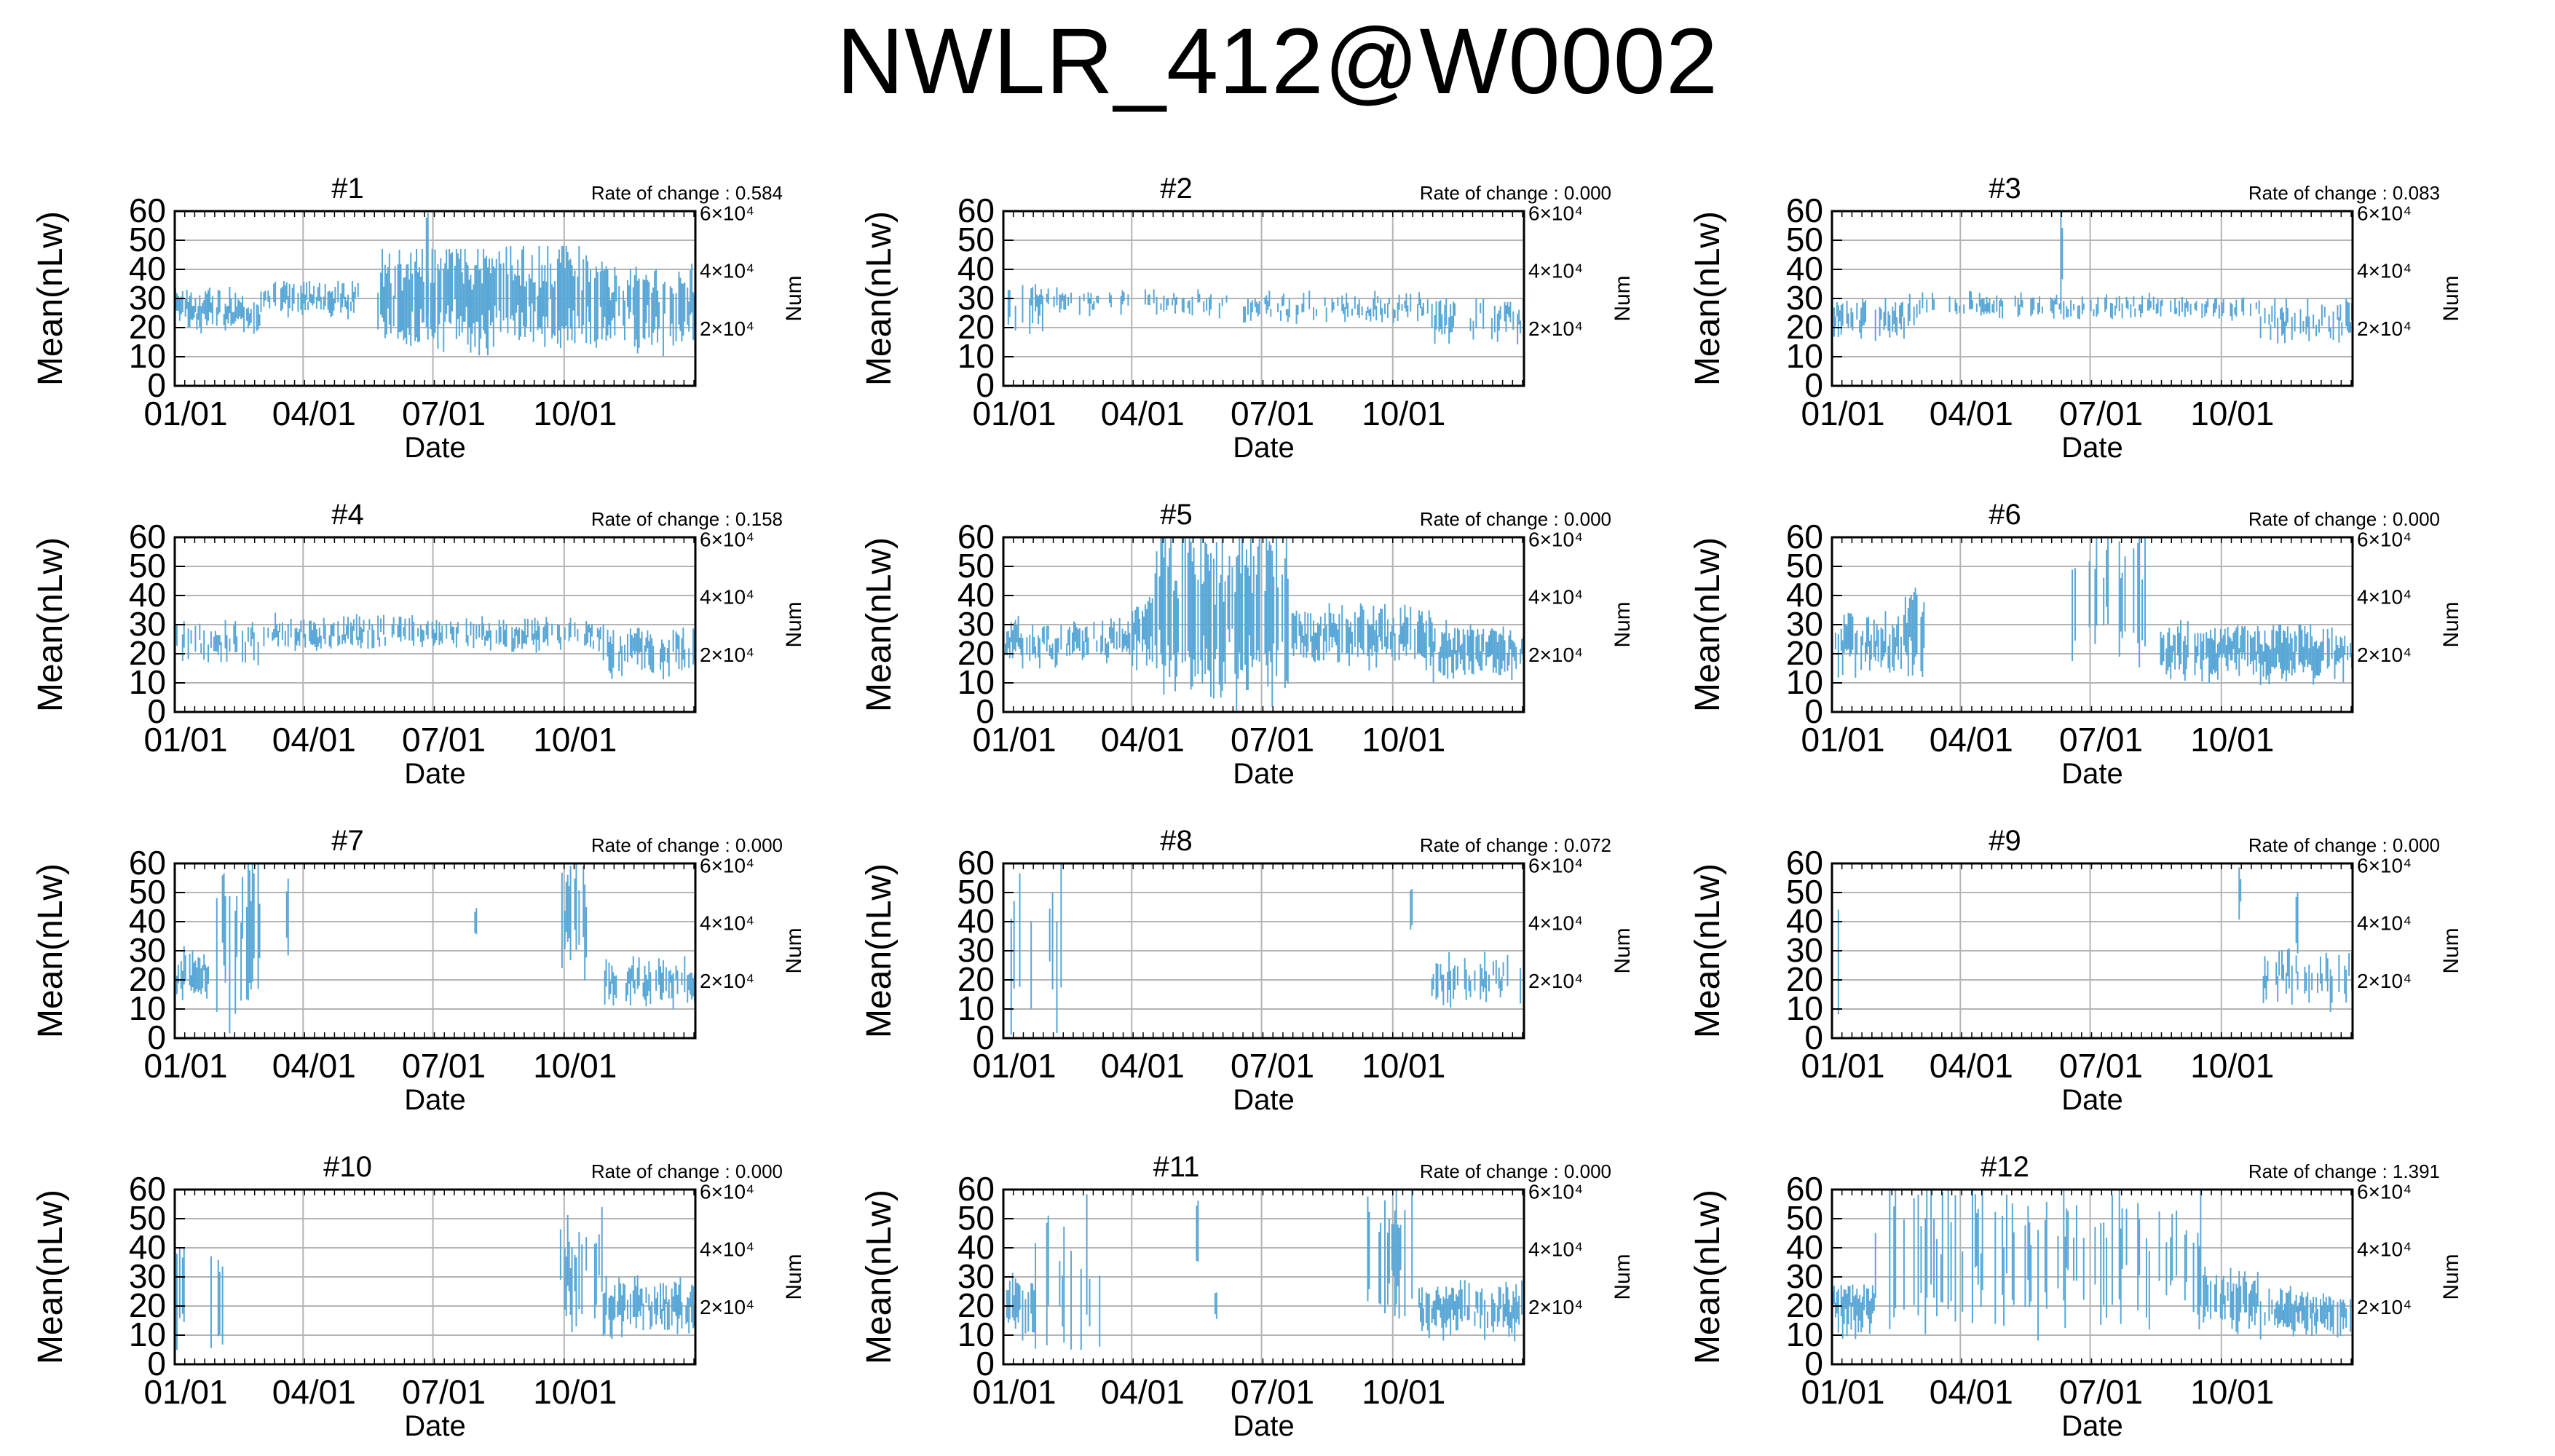  Describe the element at coordinates (2005, 1167) in the screenshot. I see `panel-title: #12` at that location.